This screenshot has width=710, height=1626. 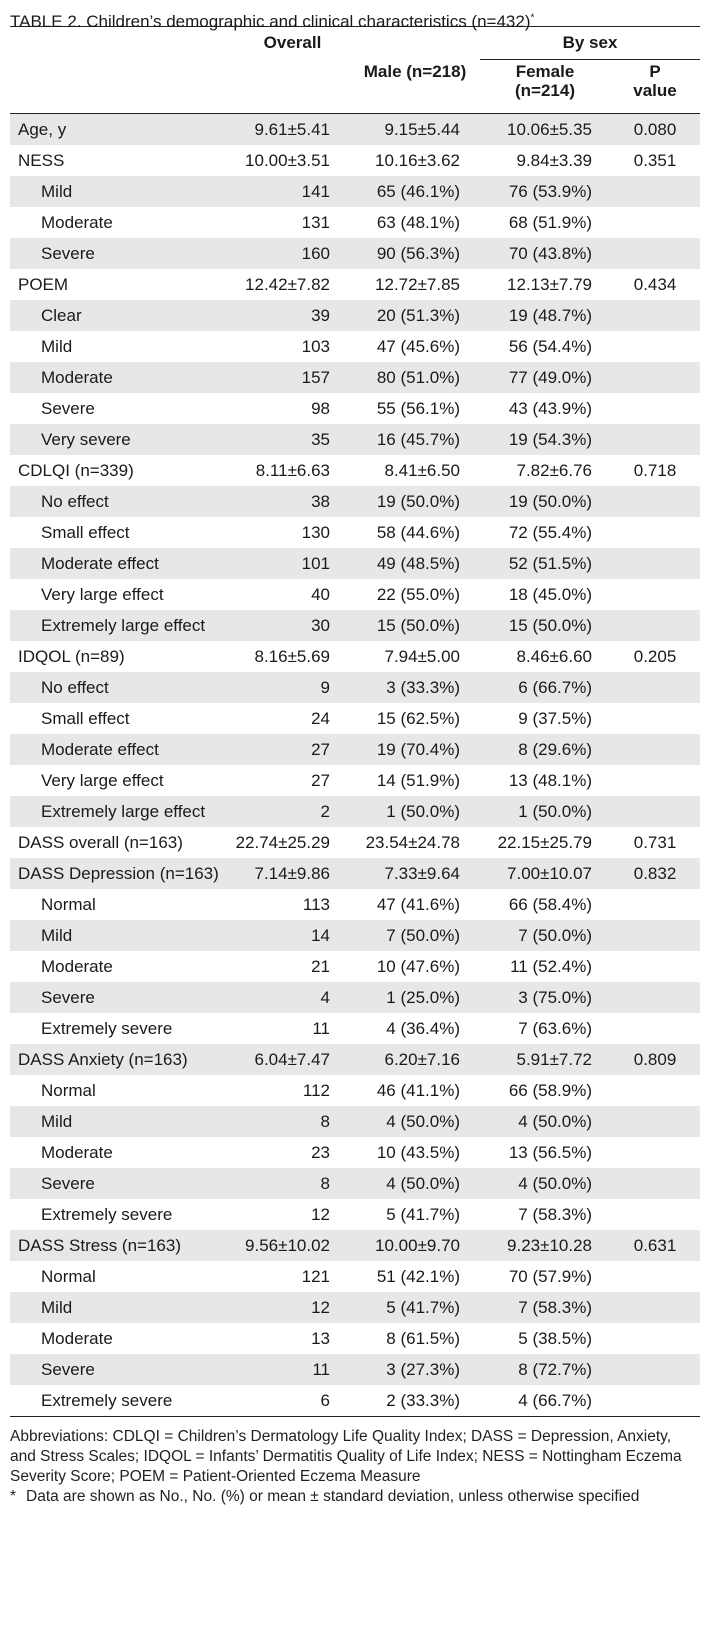 What do you see at coordinates (355, 129) in the screenshot?
I see `table-row: Age, y 9.61±5.41 9.15±5.44 10.06±5.35 0.080` at bounding box center [355, 129].